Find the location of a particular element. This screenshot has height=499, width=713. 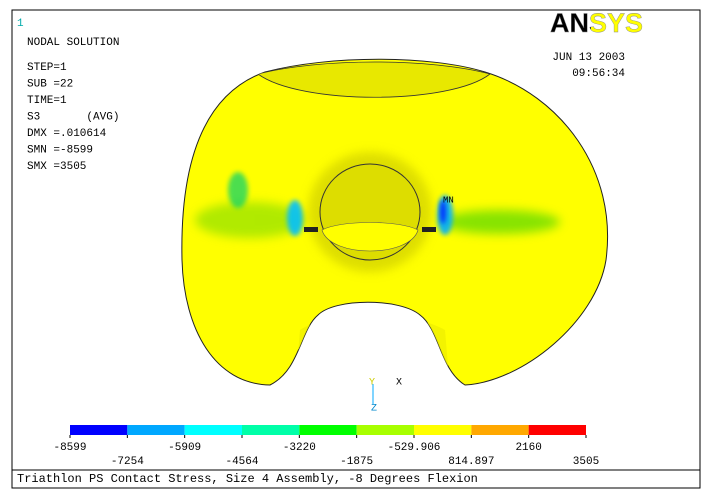

time: 09:56:34 is located at coordinates (598, 74).